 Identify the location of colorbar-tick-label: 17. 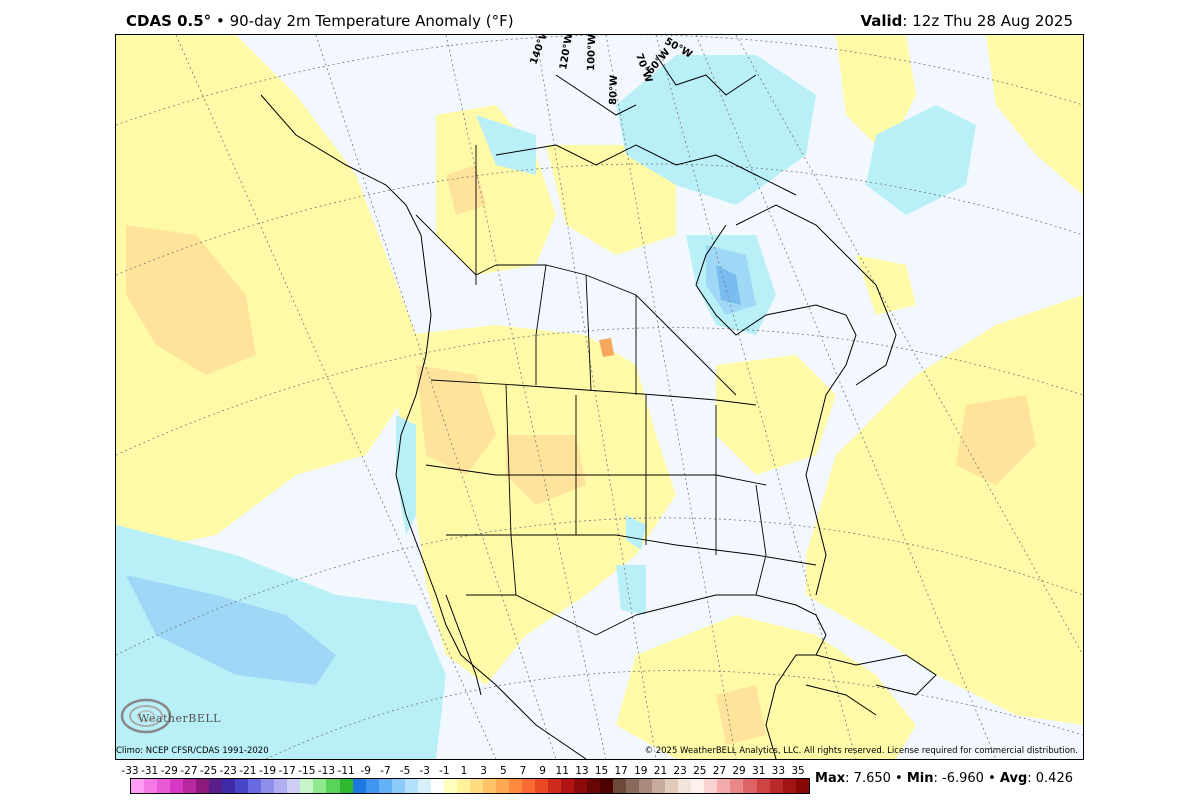
(621, 771).